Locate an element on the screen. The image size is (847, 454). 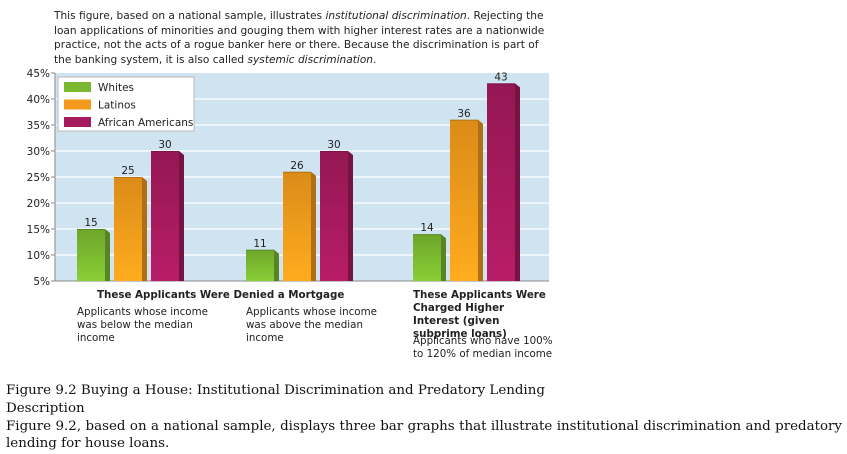
intro-text-3: . is located at coordinates (375, 59).